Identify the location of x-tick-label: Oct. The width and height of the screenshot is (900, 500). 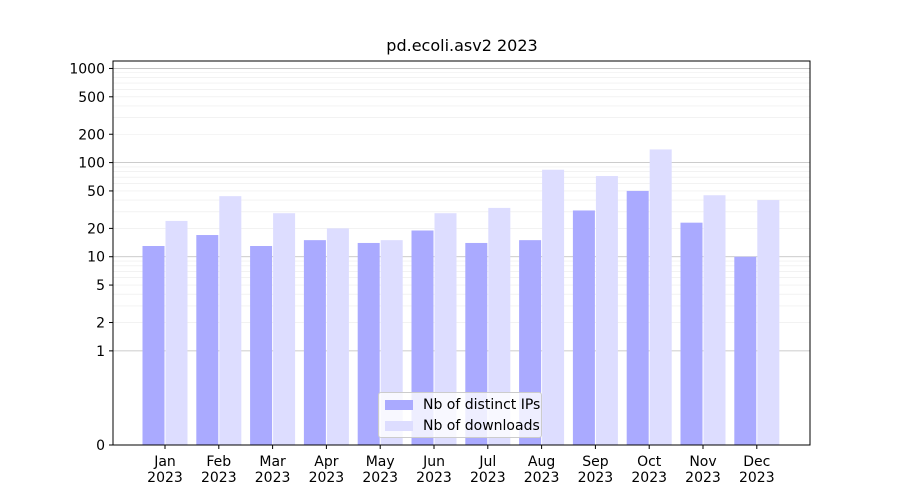
(649, 462).